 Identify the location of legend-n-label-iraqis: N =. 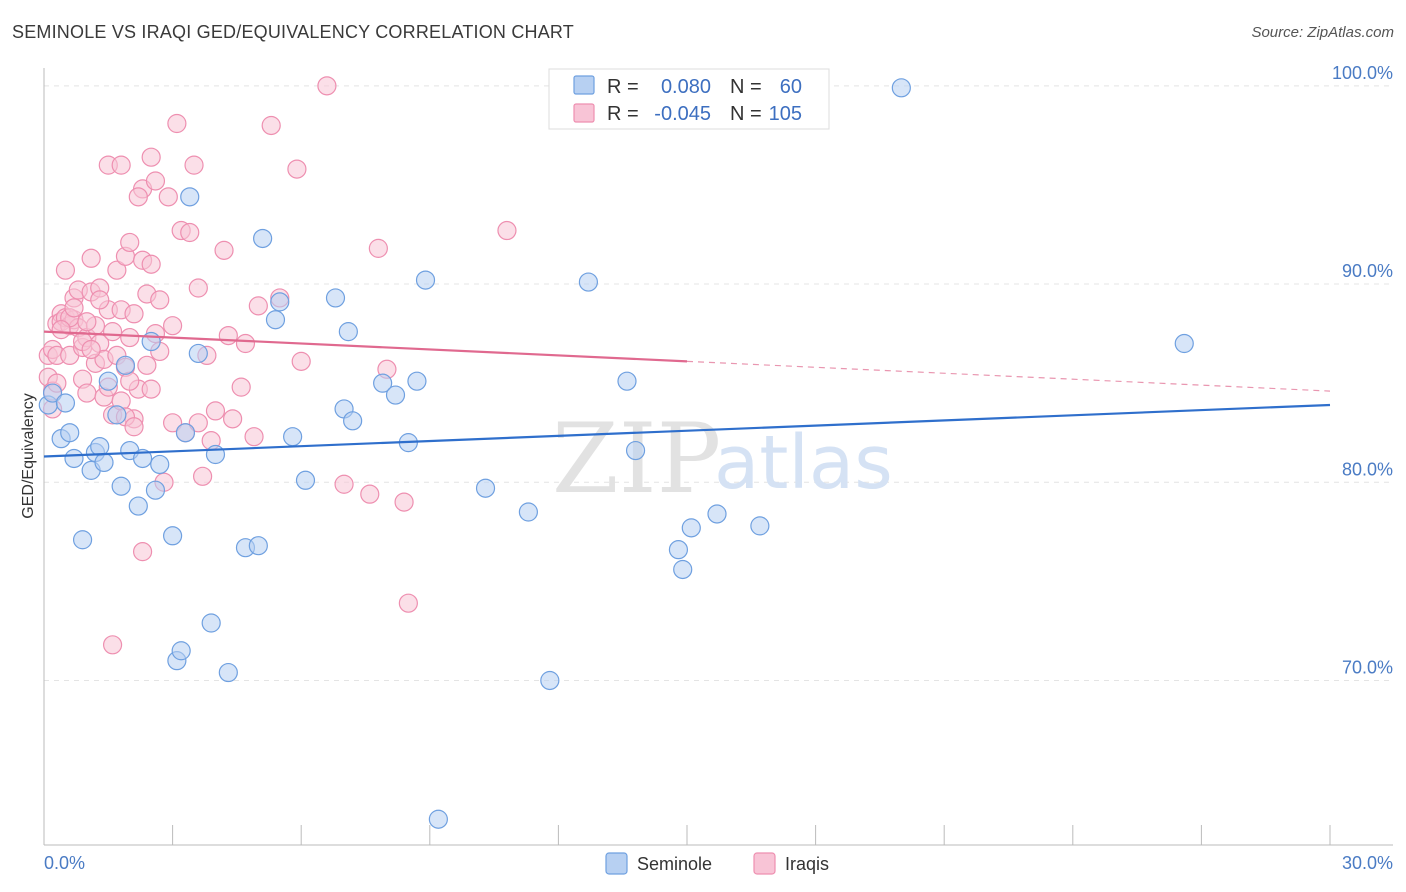
(746, 114).